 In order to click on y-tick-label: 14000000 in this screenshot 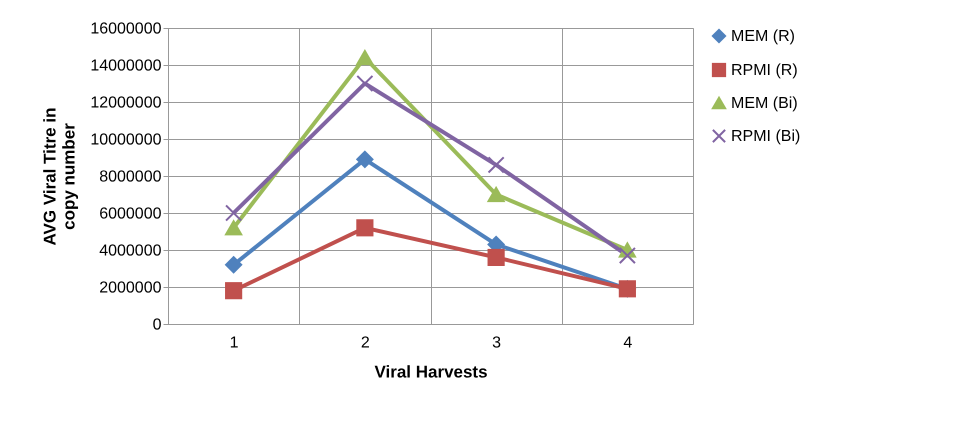, I will do `click(126, 66)`.